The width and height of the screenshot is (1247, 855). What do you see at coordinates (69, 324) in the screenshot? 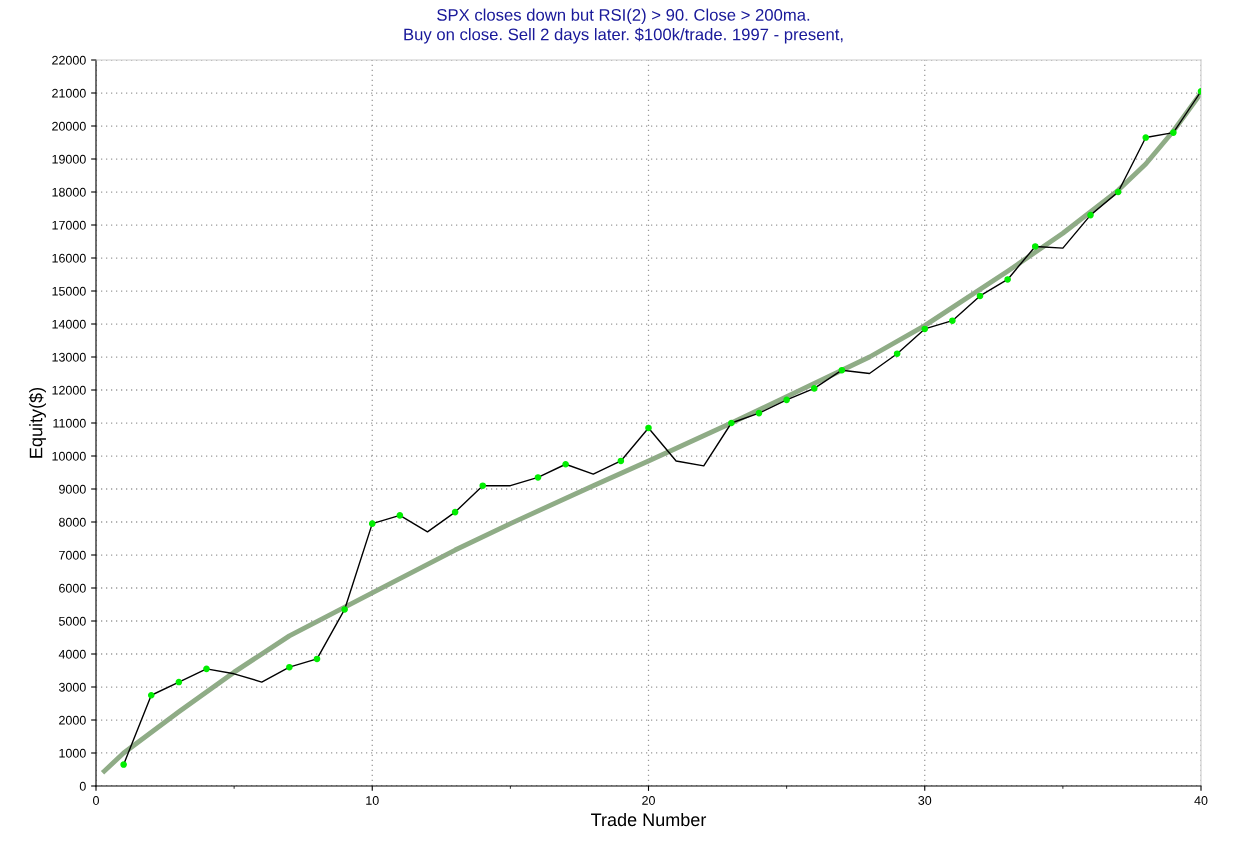
I see `y-tick-label: 14000` at bounding box center [69, 324].